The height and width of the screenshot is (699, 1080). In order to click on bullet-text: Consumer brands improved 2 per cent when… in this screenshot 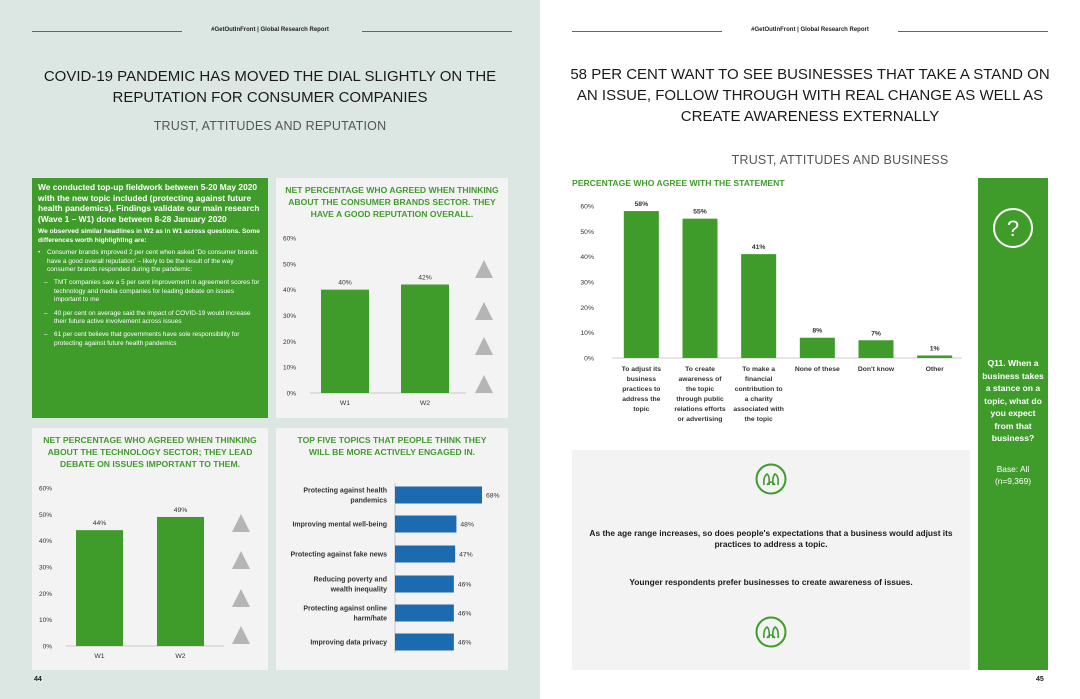, I will do `click(152, 261)`.